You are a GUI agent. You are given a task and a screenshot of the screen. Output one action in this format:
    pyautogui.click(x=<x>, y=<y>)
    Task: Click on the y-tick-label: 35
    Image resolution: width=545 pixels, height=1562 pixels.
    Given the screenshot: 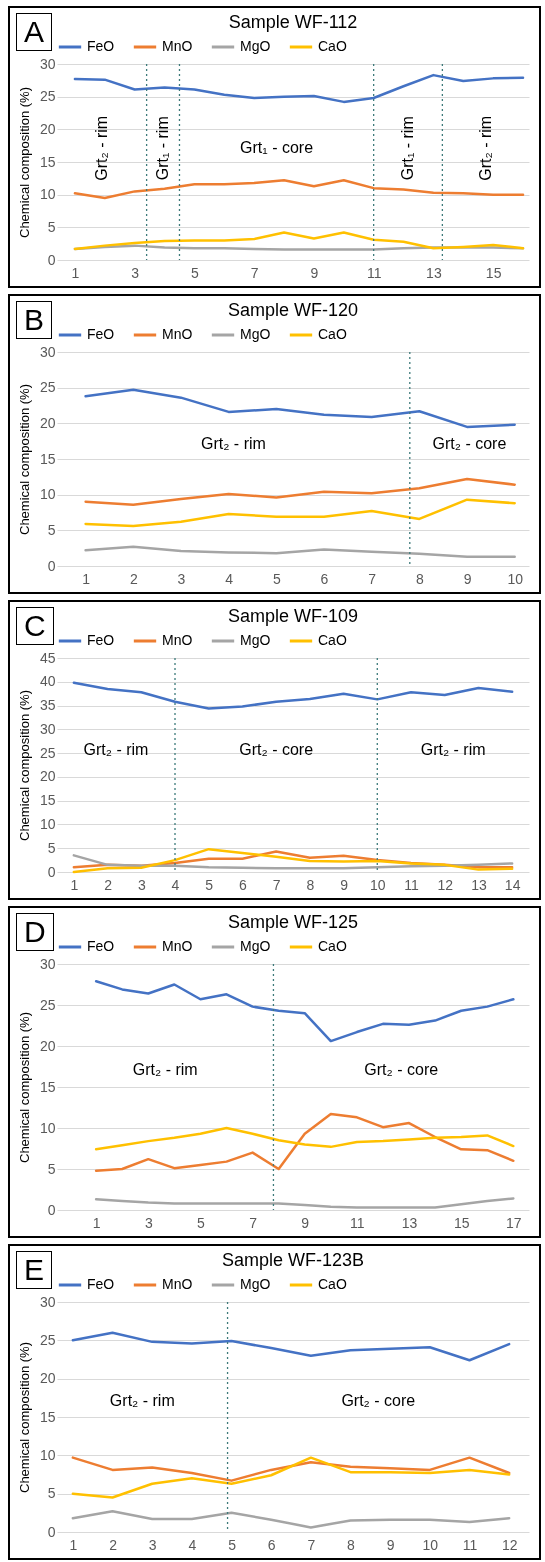 What is the action you would take?
    pyautogui.click(x=47, y=705)
    